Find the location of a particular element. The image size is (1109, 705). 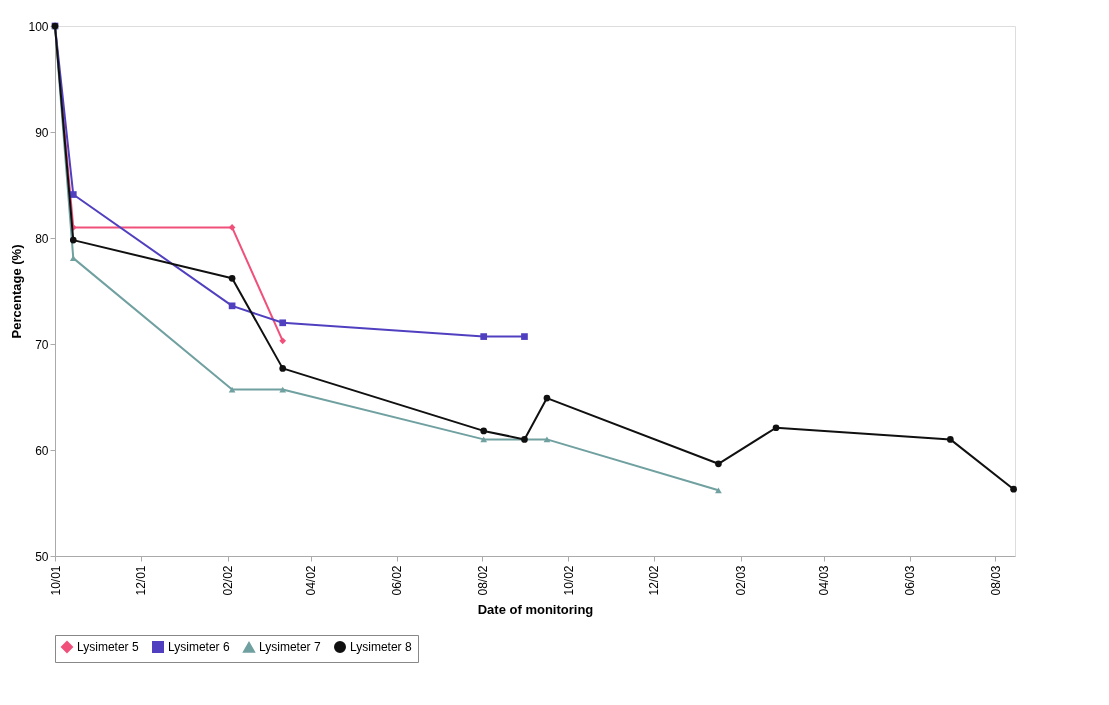

x-tick-label: 04/03 is located at coordinates (824, 580).